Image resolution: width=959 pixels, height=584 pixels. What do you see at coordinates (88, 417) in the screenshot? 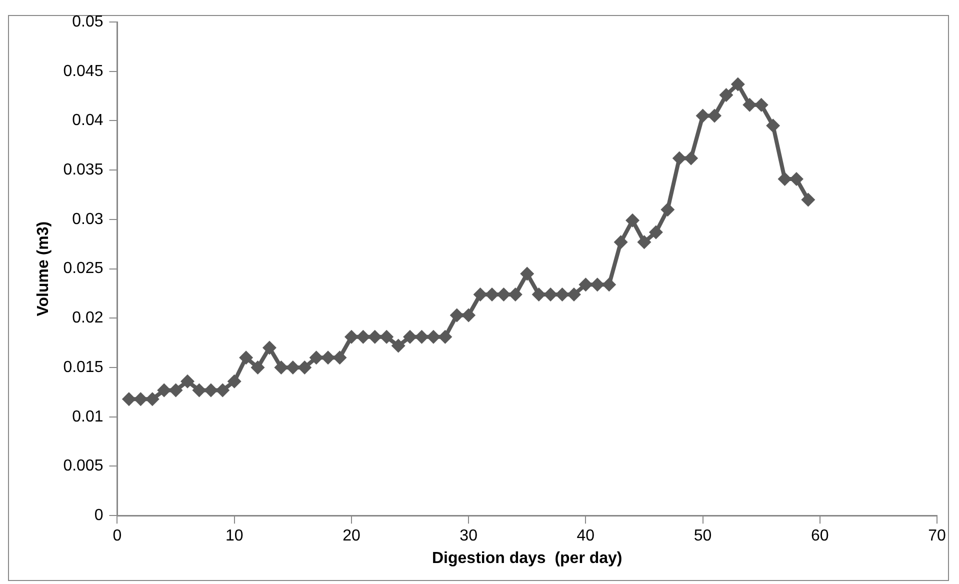
I see `y-tick-label: 0.01` at bounding box center [88, 417].